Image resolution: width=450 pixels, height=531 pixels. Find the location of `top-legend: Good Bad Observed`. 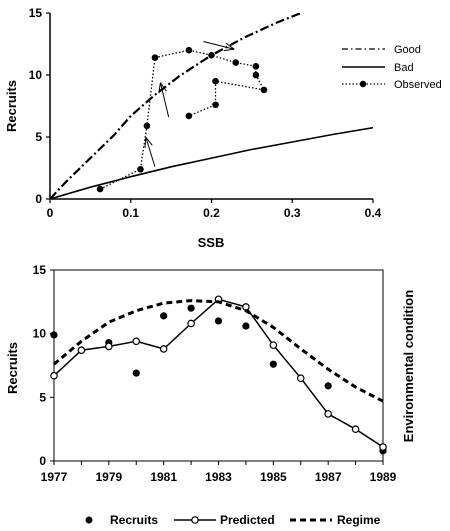

top-legend: Good Bad Observed is located at coordinates (392, 67).